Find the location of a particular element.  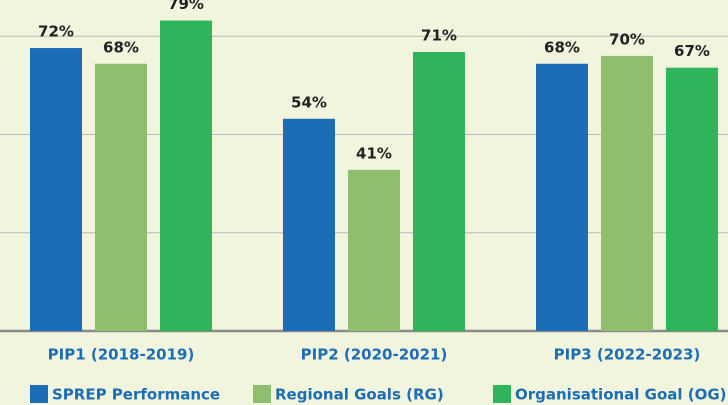

data-label: 70% is located at coordinates (627, 39).